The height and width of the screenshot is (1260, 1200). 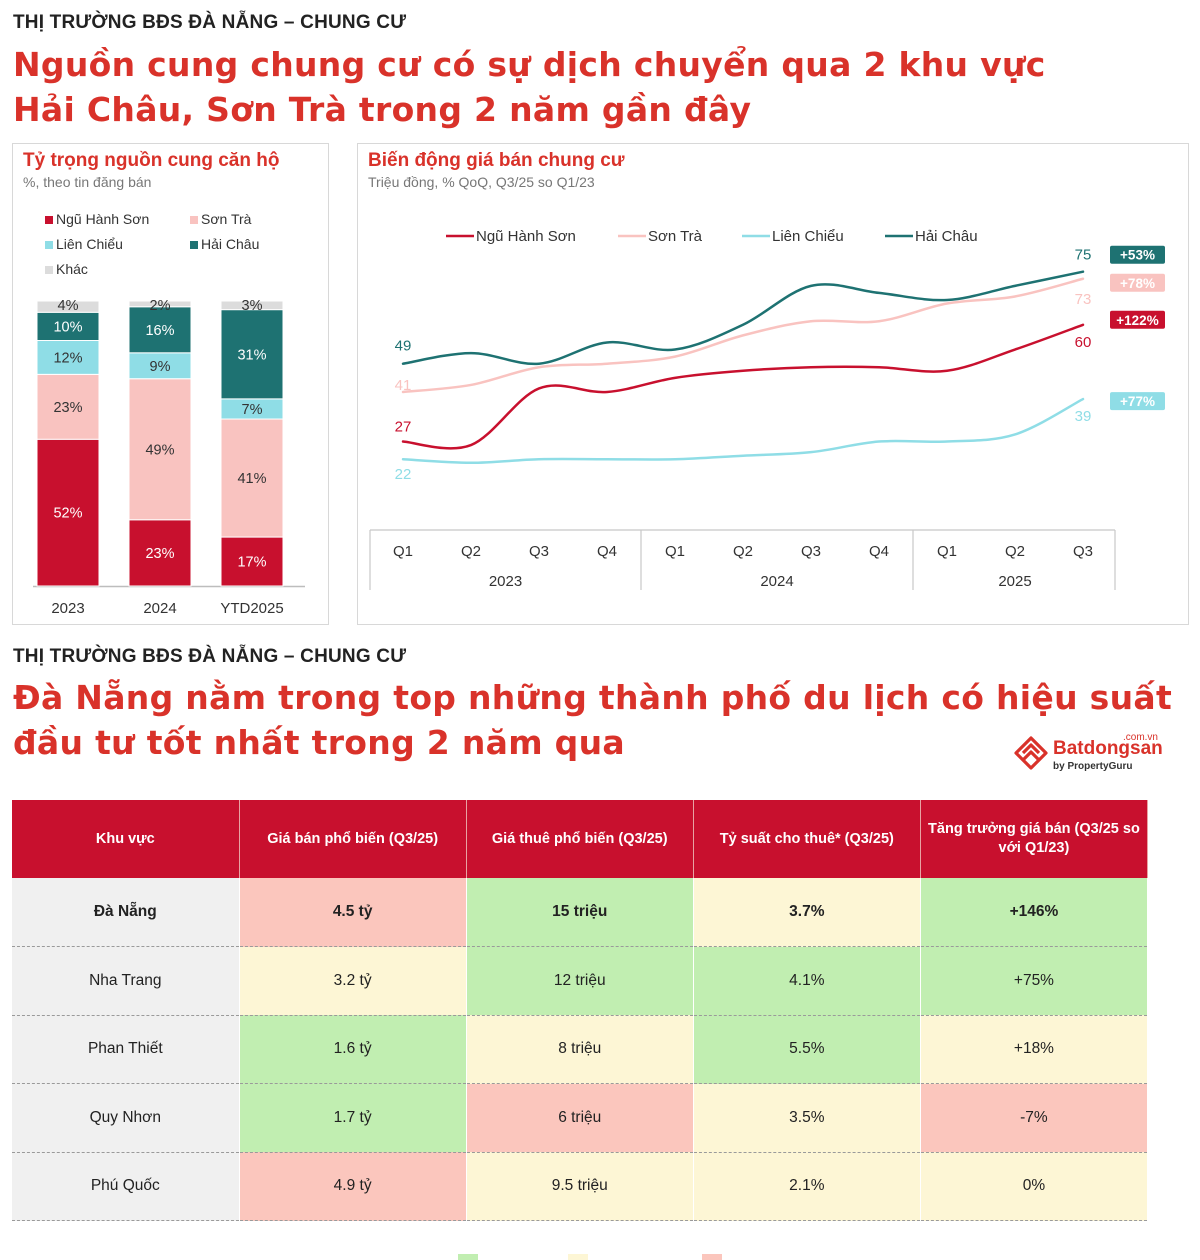 What do you see at coordinates (578, 1257) in the screenshot?
I see `legend-swatch-medium` at bounding box center [578, 1257].